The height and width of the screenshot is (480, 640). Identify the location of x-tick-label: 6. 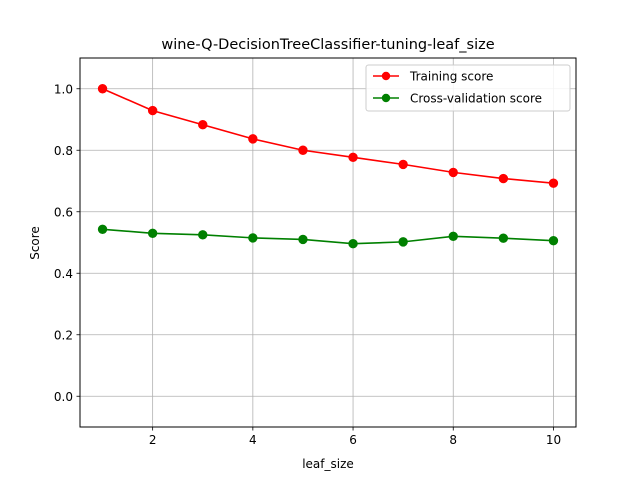
(353, 440).